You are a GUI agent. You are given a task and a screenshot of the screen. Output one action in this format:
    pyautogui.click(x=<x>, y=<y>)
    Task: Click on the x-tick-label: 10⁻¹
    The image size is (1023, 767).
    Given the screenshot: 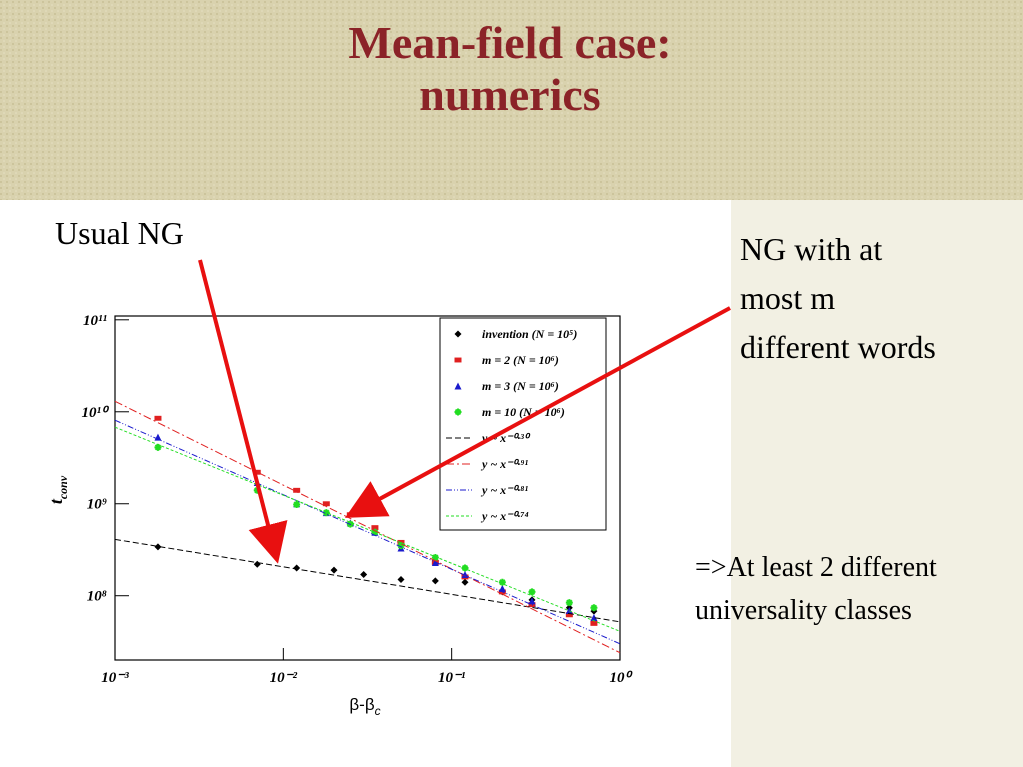 What is the action you would take?
    pyautogui.click(x=451, y=678)
    